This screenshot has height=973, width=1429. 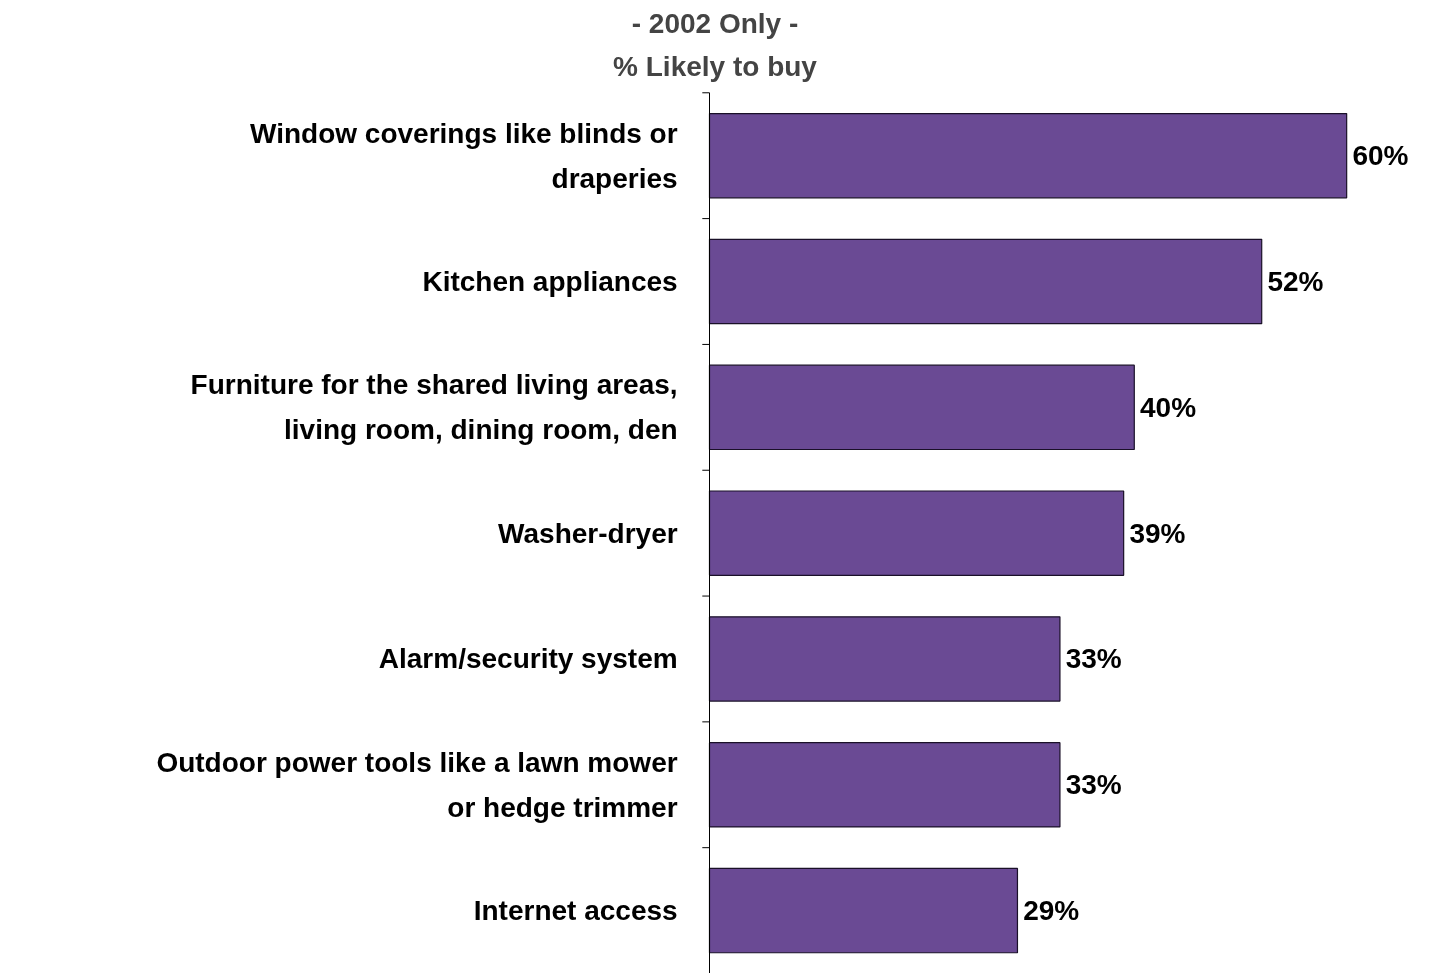 I want to click on y-tick-label: Internet access, so click(x=575, y=911).